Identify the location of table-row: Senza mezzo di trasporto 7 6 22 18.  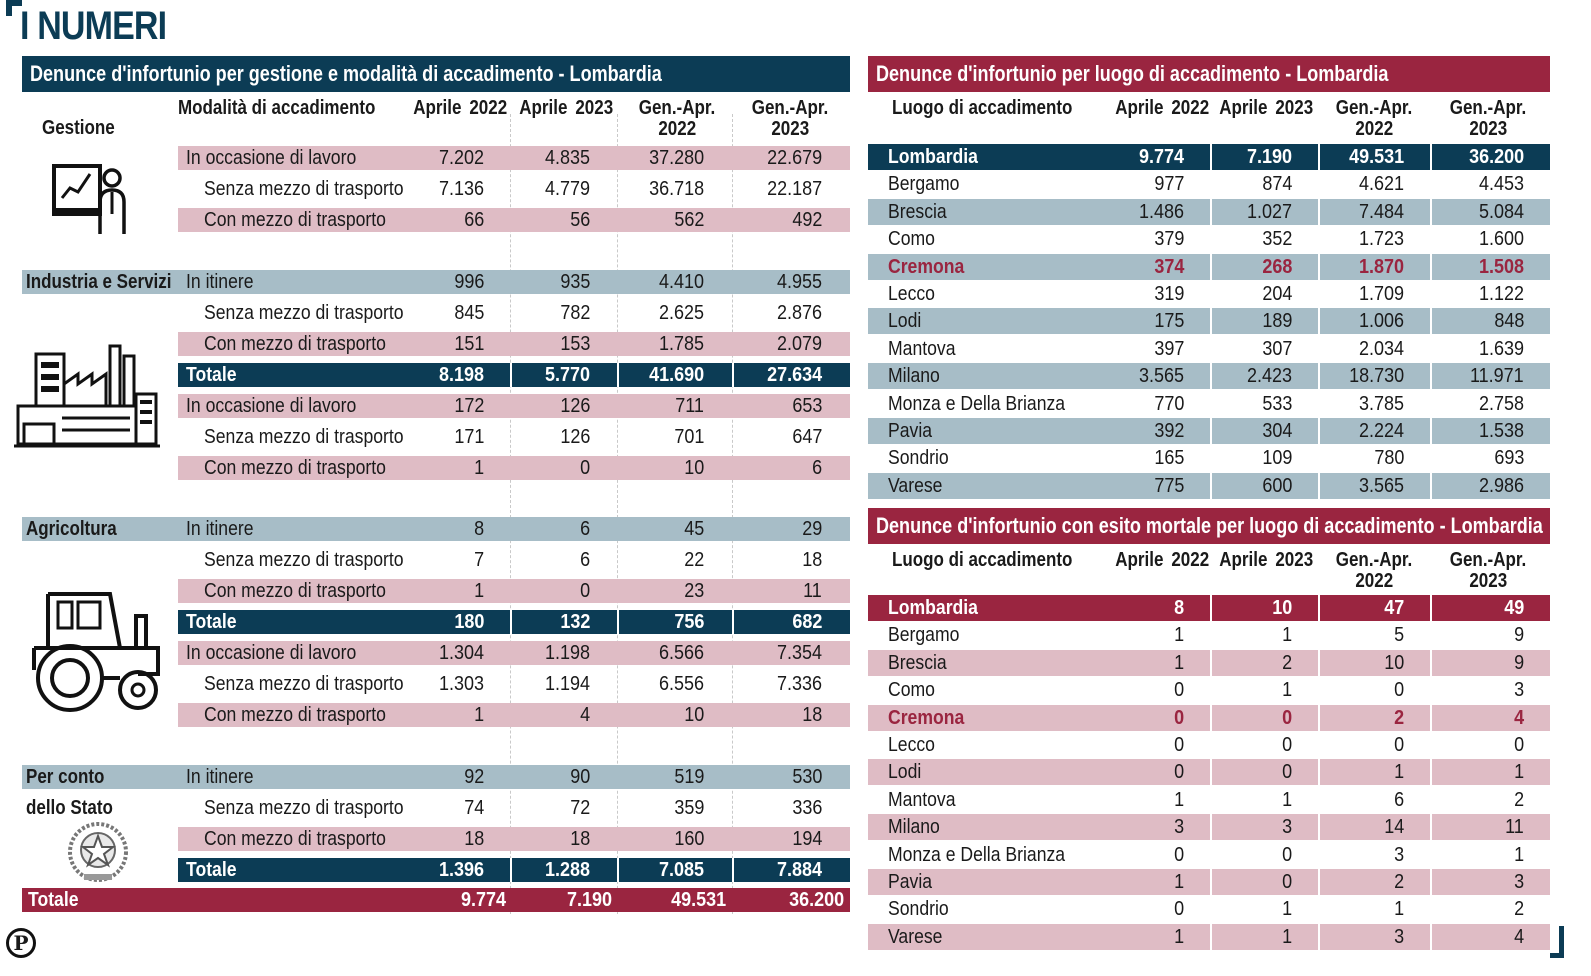
(514, 560).